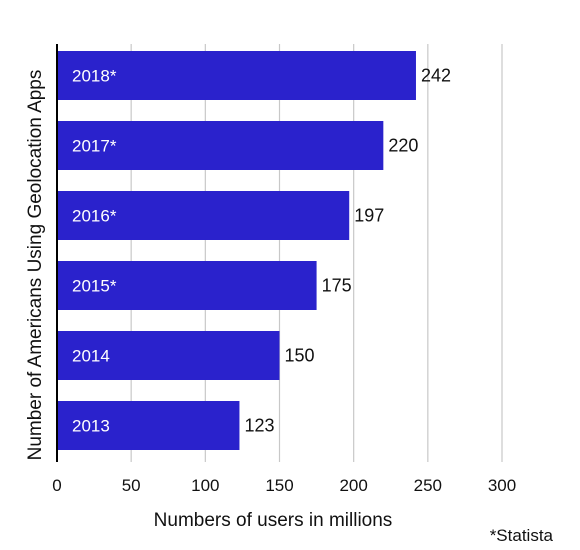 This screenshot has width=580, height=550. What do you see at coordinates (94, 146) in the screenshot?
I see `category-label: 2017*` at bounding box center [94, 146].